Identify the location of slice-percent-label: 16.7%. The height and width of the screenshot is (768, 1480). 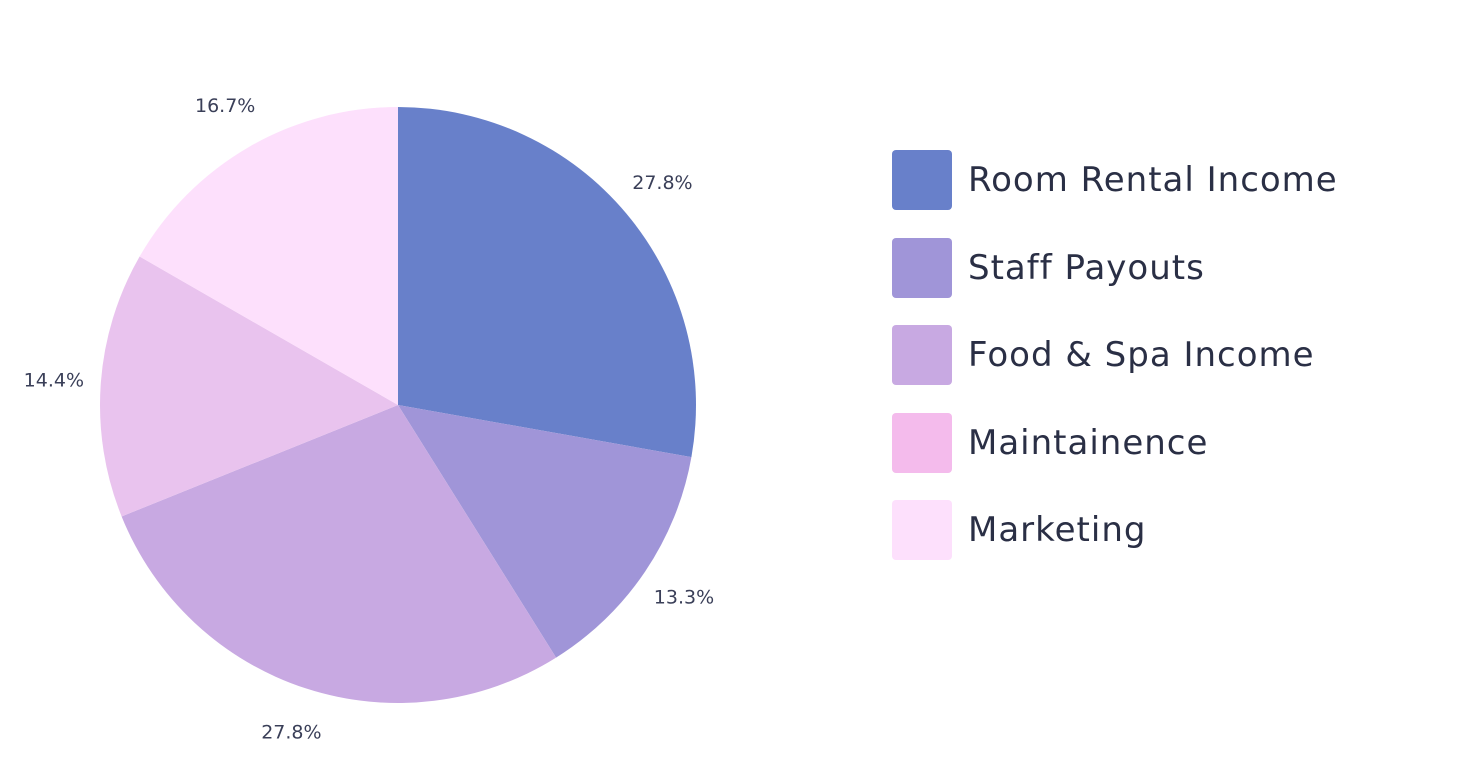
(225, 106).